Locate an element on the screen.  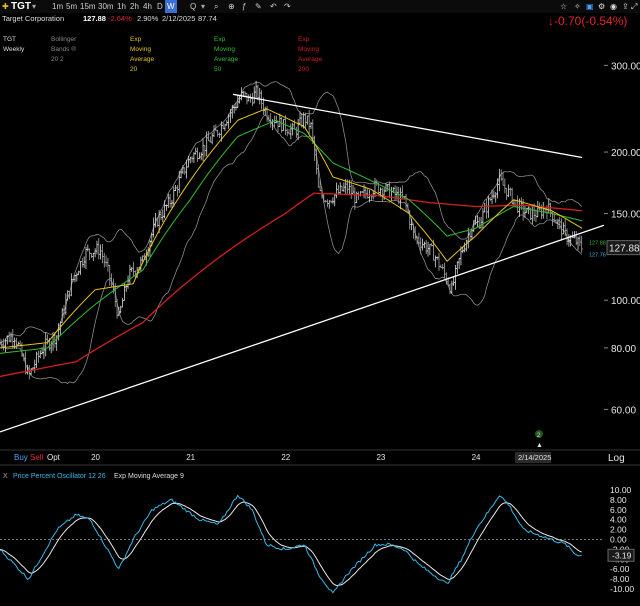
date-marker-box is located at coordinates (533, 457).